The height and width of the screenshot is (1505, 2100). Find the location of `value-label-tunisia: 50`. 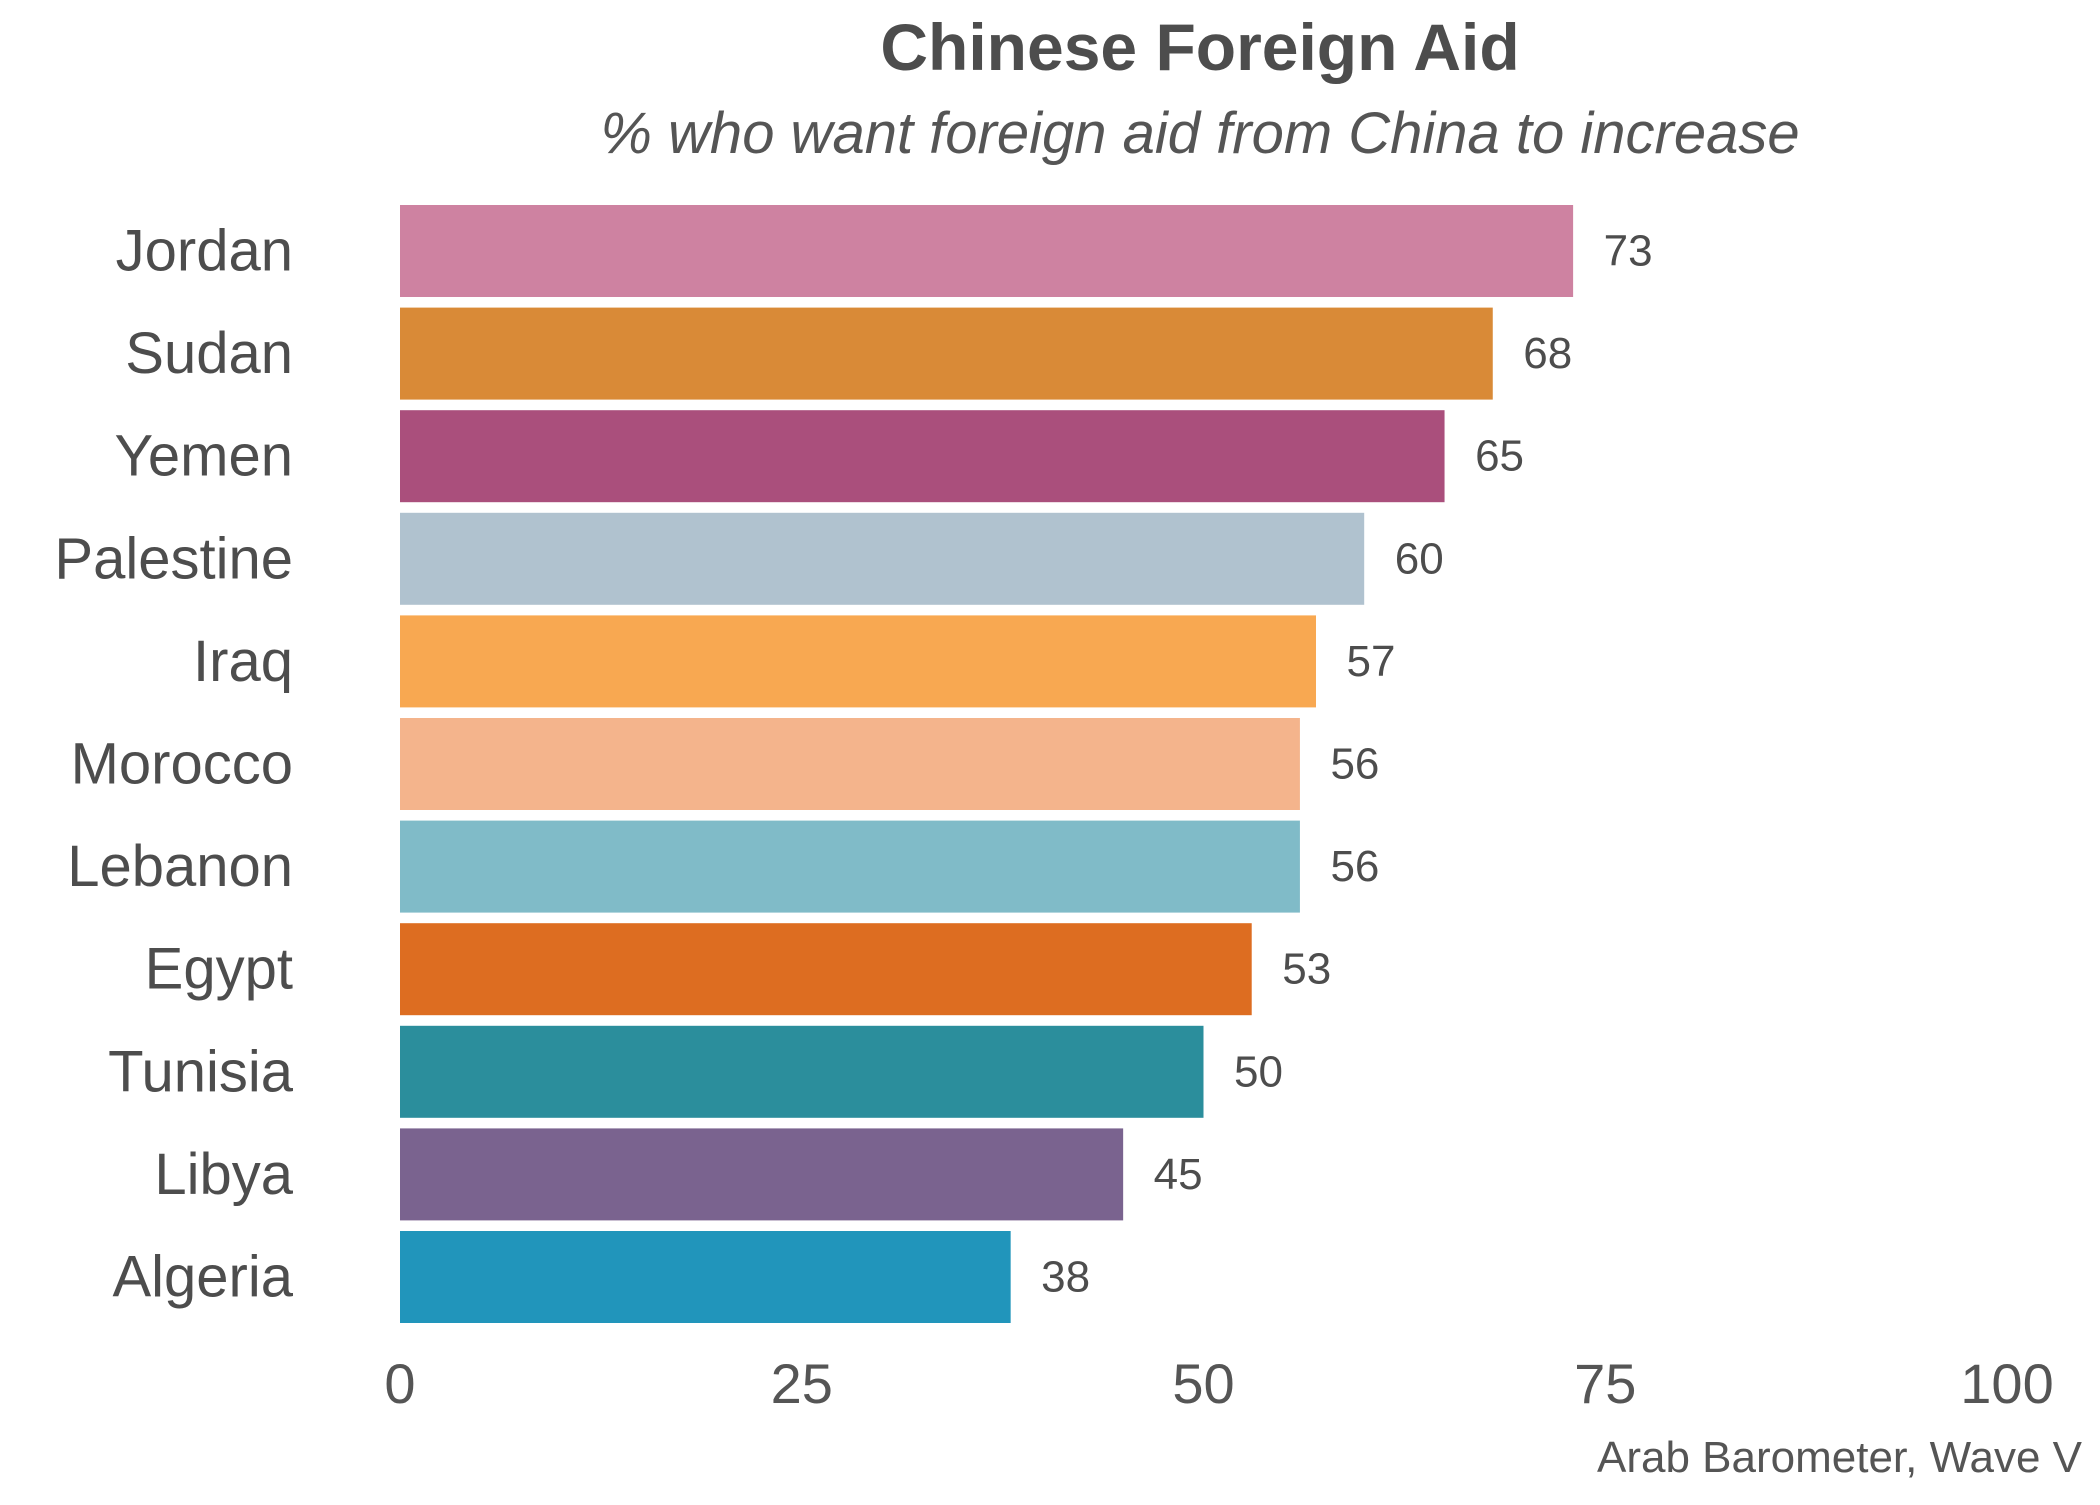

value-label-tunisia: 50 is located at coordinates (1258, 1071).